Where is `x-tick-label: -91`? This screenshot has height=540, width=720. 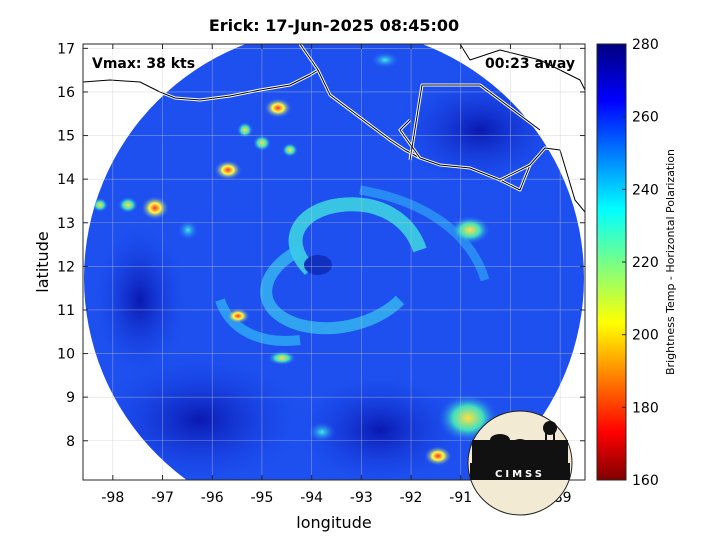
x-tick-label: -91 is located at coordinates (460, 498).